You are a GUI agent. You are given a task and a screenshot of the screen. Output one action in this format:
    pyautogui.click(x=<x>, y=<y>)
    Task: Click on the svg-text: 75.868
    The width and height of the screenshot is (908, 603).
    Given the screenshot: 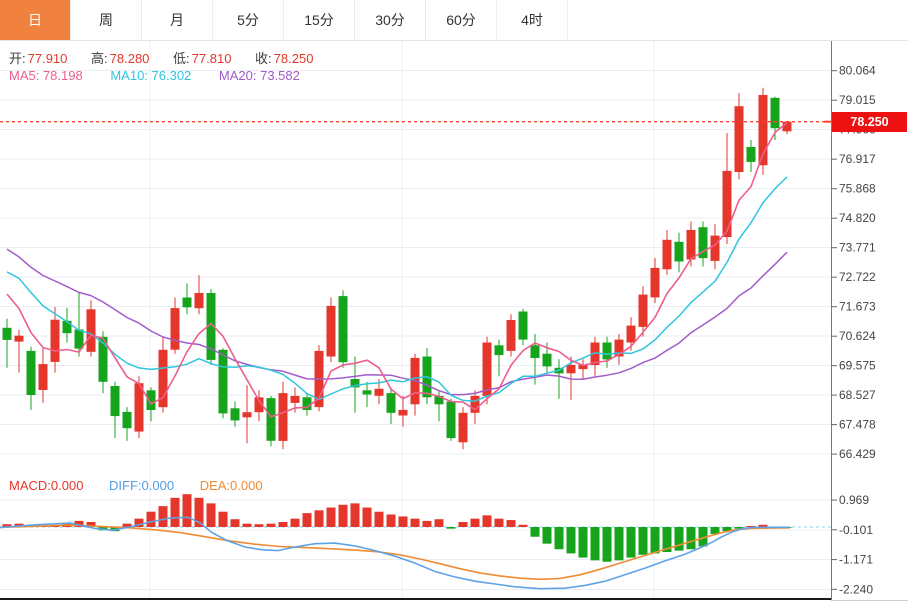 What is the action you would take?
    pyautogui.click(x=857, y=189)
    